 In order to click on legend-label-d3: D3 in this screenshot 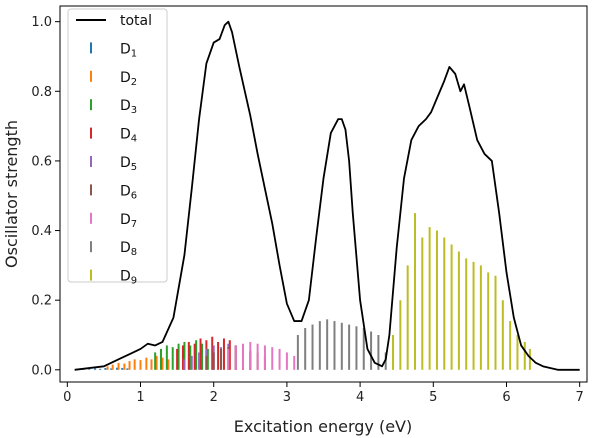, I will do `click(128, 107)`.